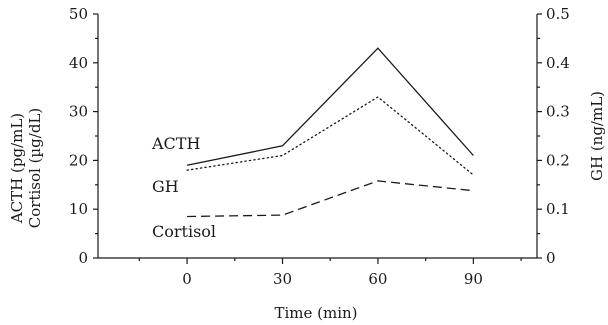 Image resolution: width=608 pixels, height=325 pixels. What do you see at coordinates (558, 112) in the screenshot?
I see `right-y-tick-label: 0.3` at bounding box center [558, 112].